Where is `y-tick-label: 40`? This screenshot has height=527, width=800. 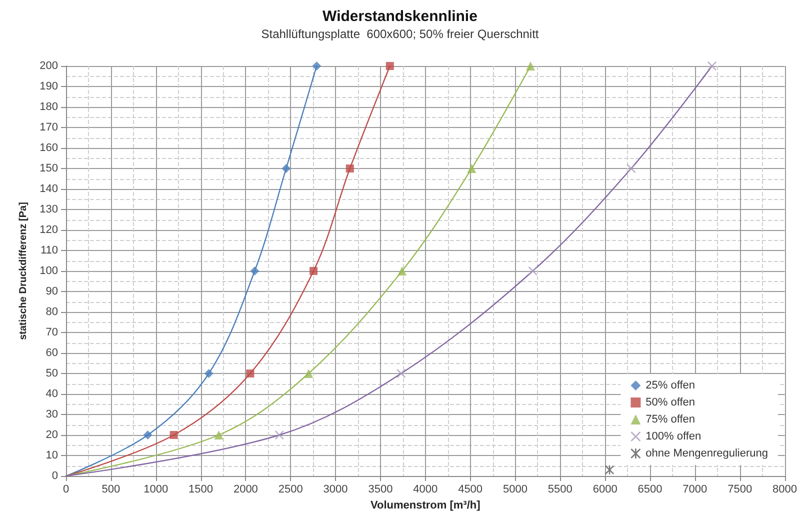
y-tick-label: 40 is located at coordinates (52, 394).